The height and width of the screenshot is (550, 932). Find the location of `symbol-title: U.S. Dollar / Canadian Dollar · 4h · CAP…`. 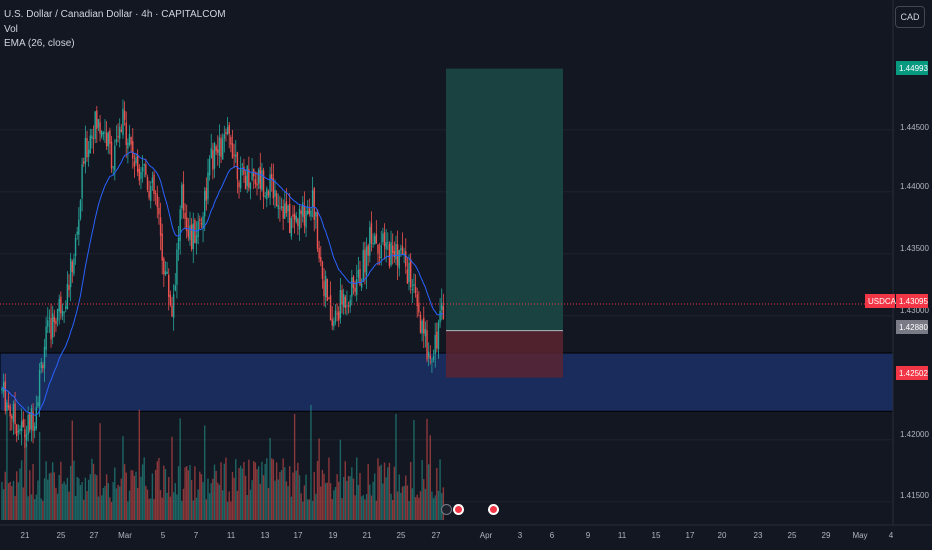

symbol-title: U.S. Dollar / Canadian Dollar · 4h · CAP… is located at coordinates (115, 14).